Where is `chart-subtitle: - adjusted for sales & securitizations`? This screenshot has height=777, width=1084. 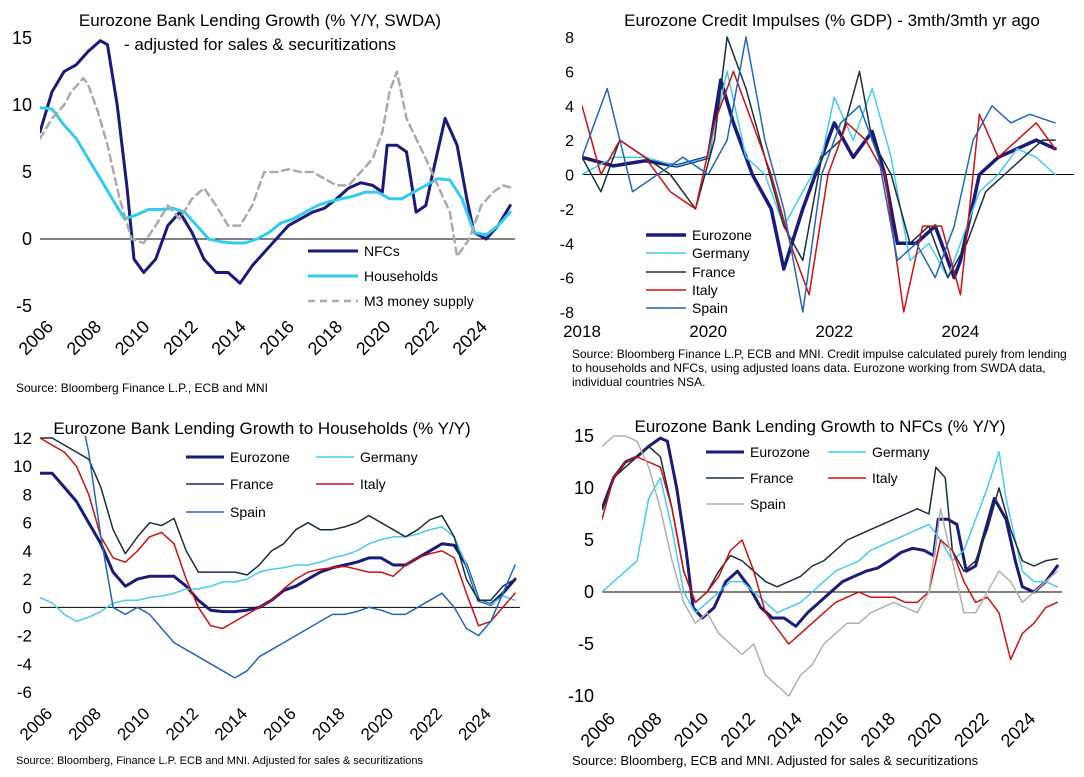 chart-subtitle: - adjusted for sales & securitizations is located at coordinates (260, 44).